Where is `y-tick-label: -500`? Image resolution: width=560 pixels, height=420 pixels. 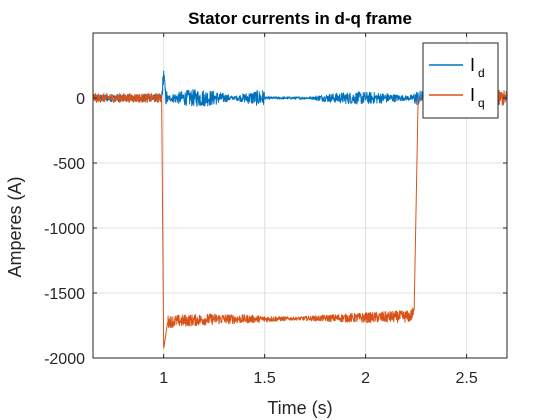 y-tick-label: -500 is located at coordinates (69, 164).